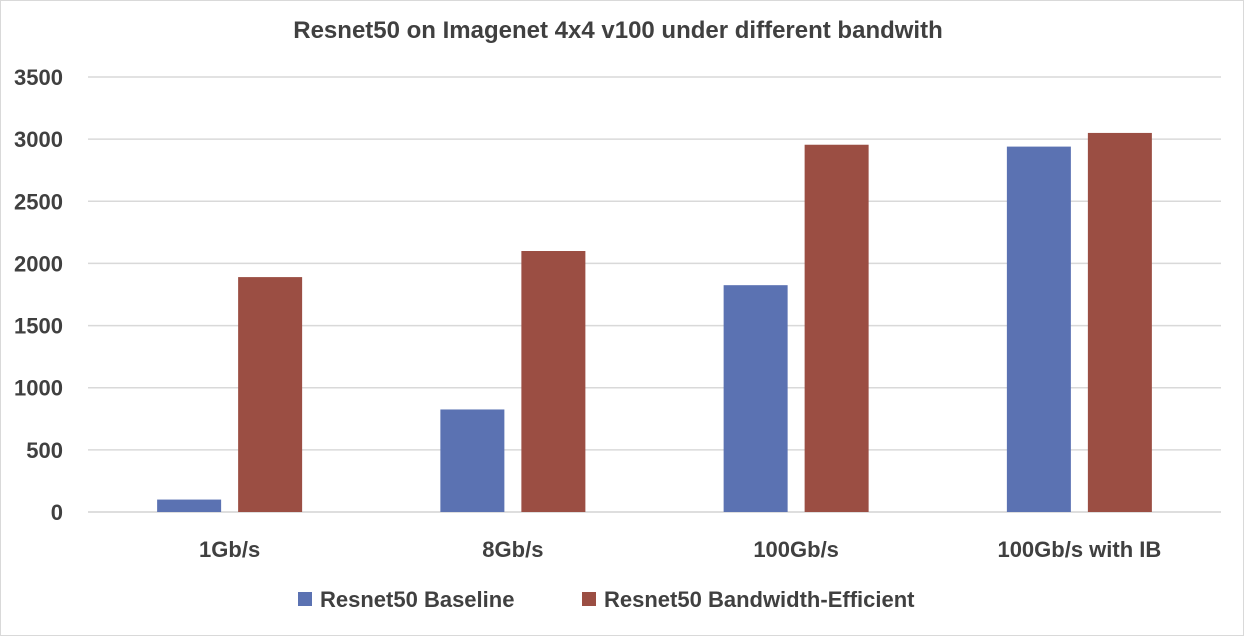 The height and width of the screenshot is (636, 1244). Describe the element at coordinates (229, 549) in the screenshot. I see `x-tick-label: 1Gb/s` at that location.